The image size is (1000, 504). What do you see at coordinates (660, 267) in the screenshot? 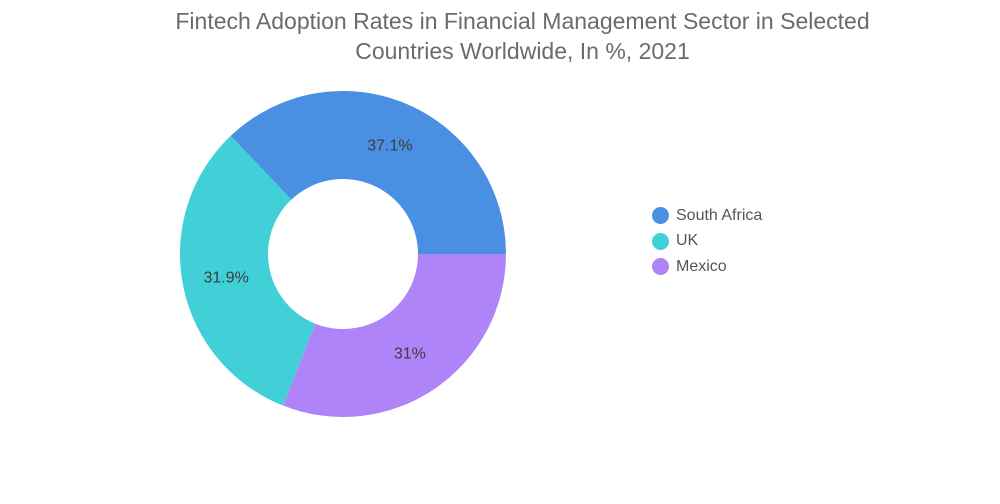
I see `legend-swatch-mexico` at bounding box center [660, 267].